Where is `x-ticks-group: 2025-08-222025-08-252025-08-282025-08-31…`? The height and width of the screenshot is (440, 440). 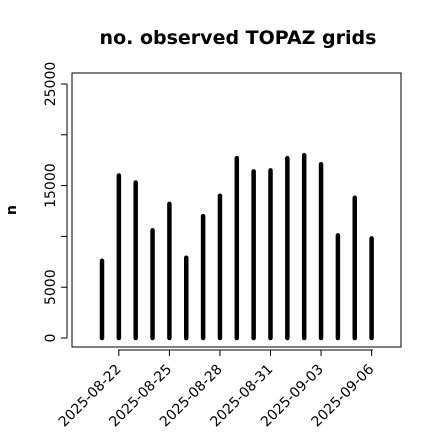
x-ticks-group: 2025-08-222025-08-252025-08-282025-08-31… is located at coordinates (217, 390).